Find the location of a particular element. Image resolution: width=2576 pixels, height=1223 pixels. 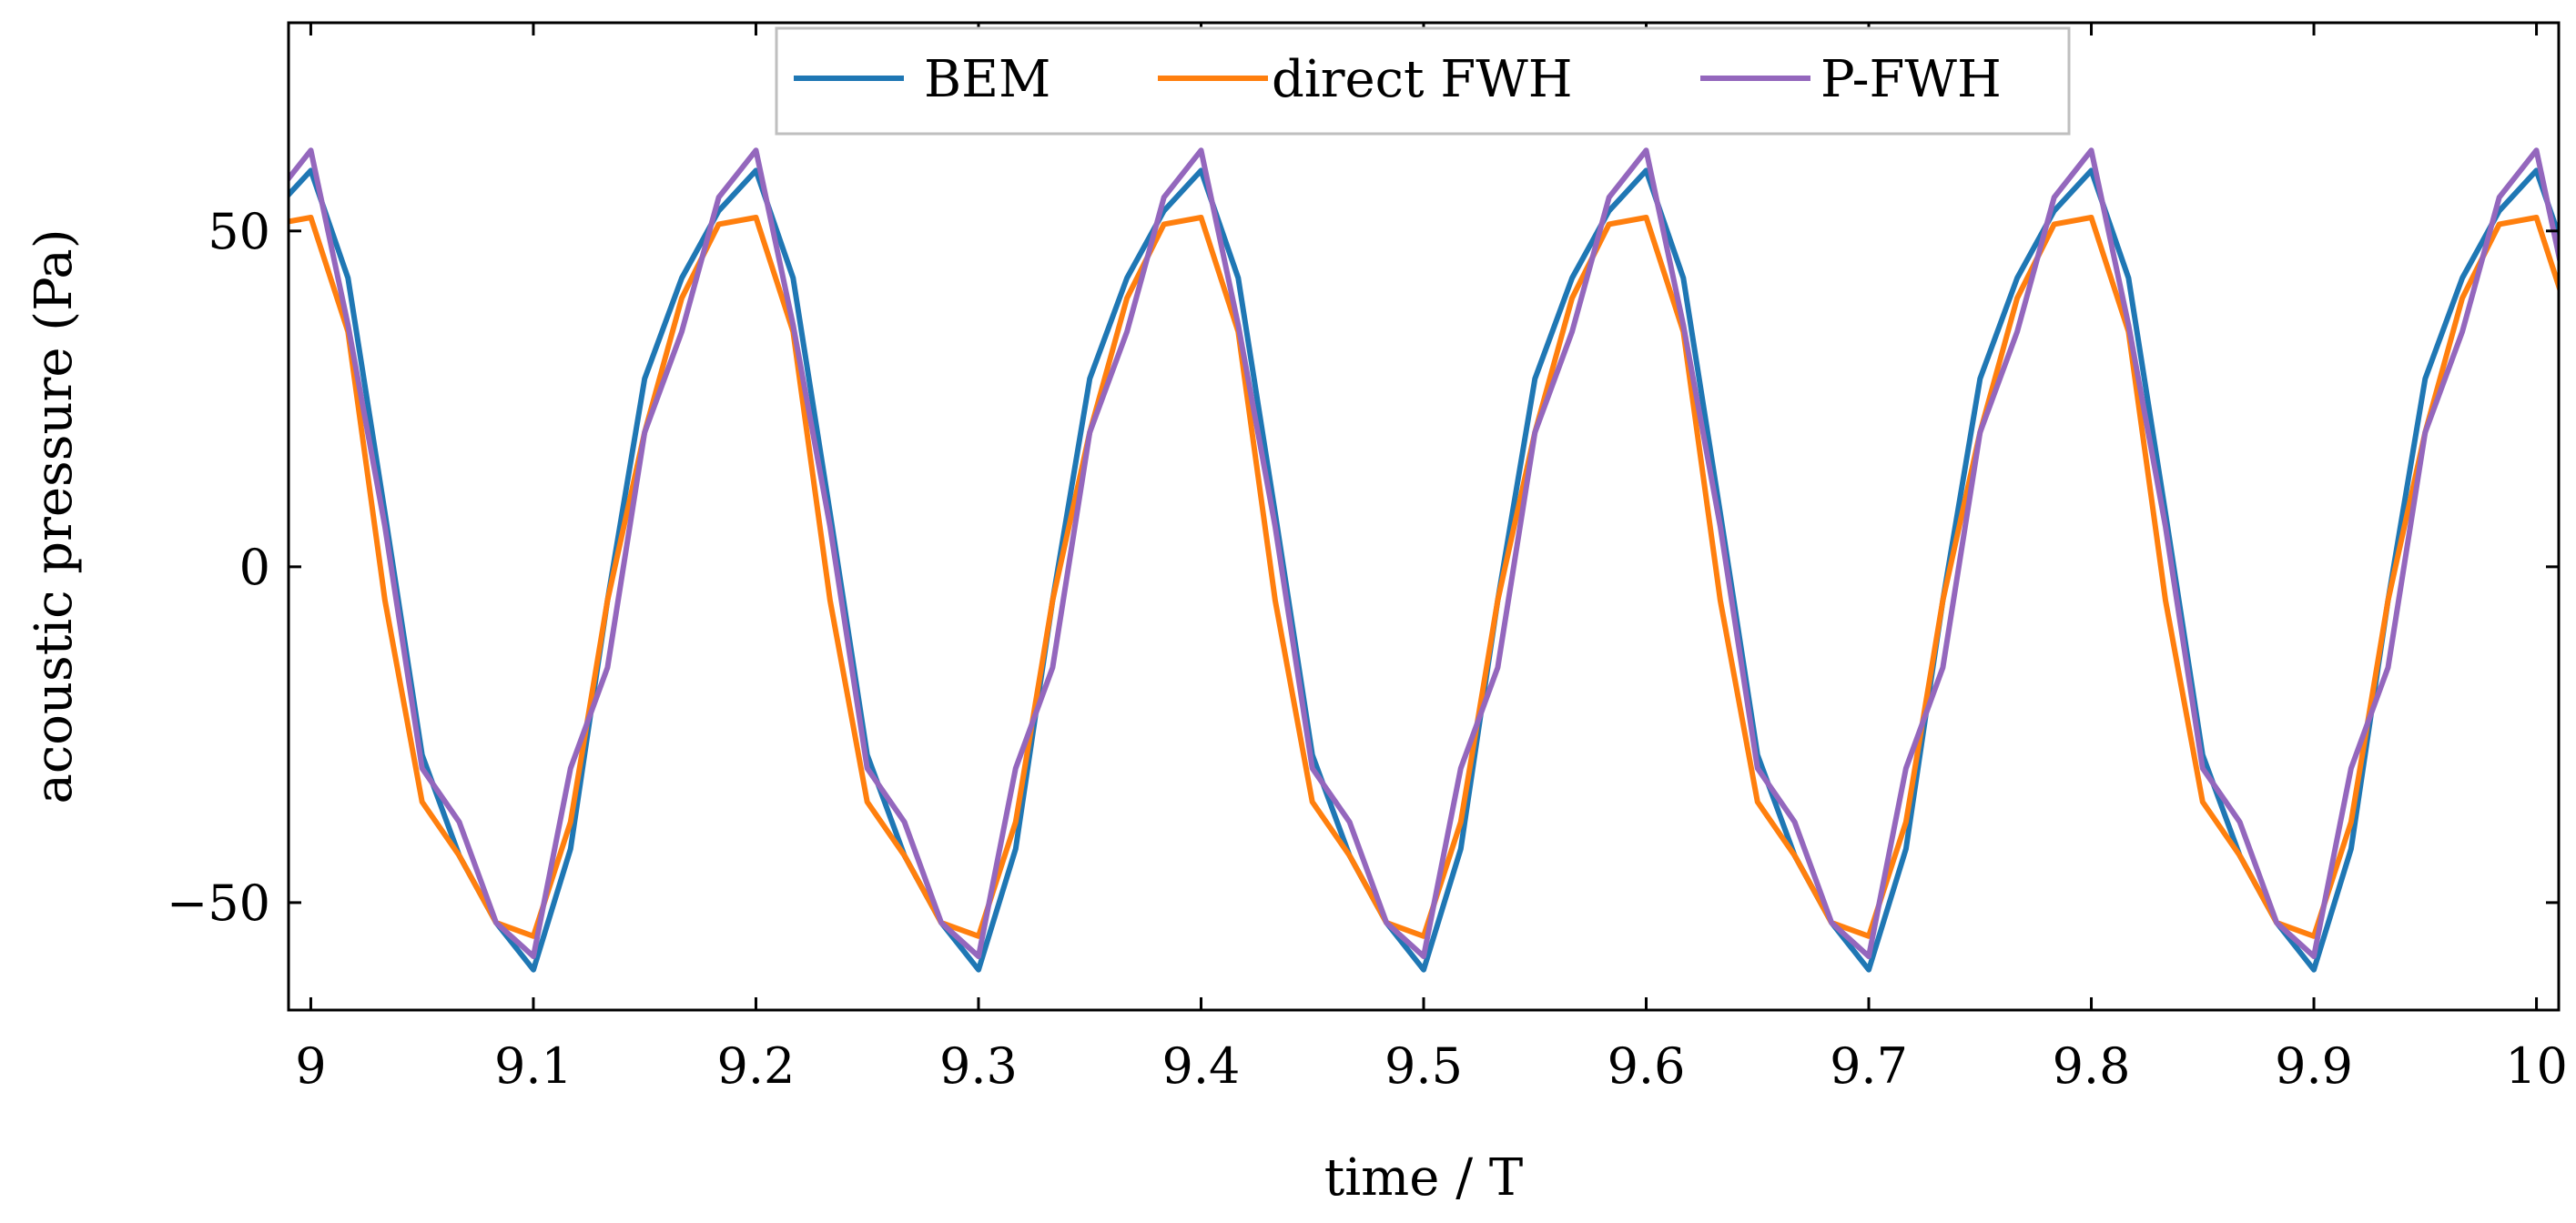

x-tick-label: 9.7 is located at coordinates (1869, 1066).